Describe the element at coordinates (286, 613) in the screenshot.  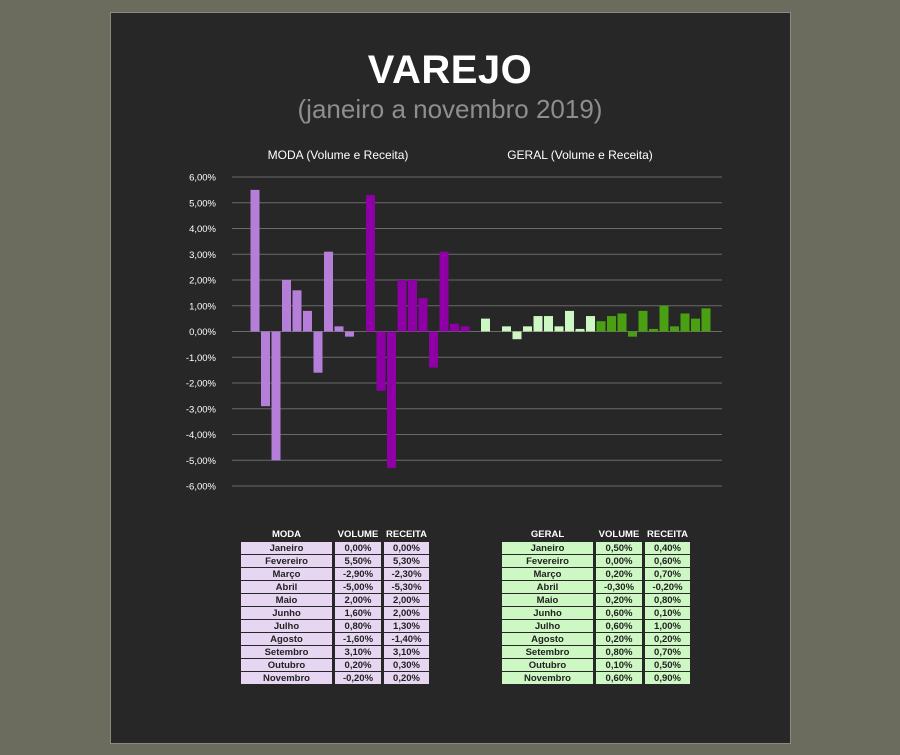
I see `moda-cell-month: Junho` at that location.